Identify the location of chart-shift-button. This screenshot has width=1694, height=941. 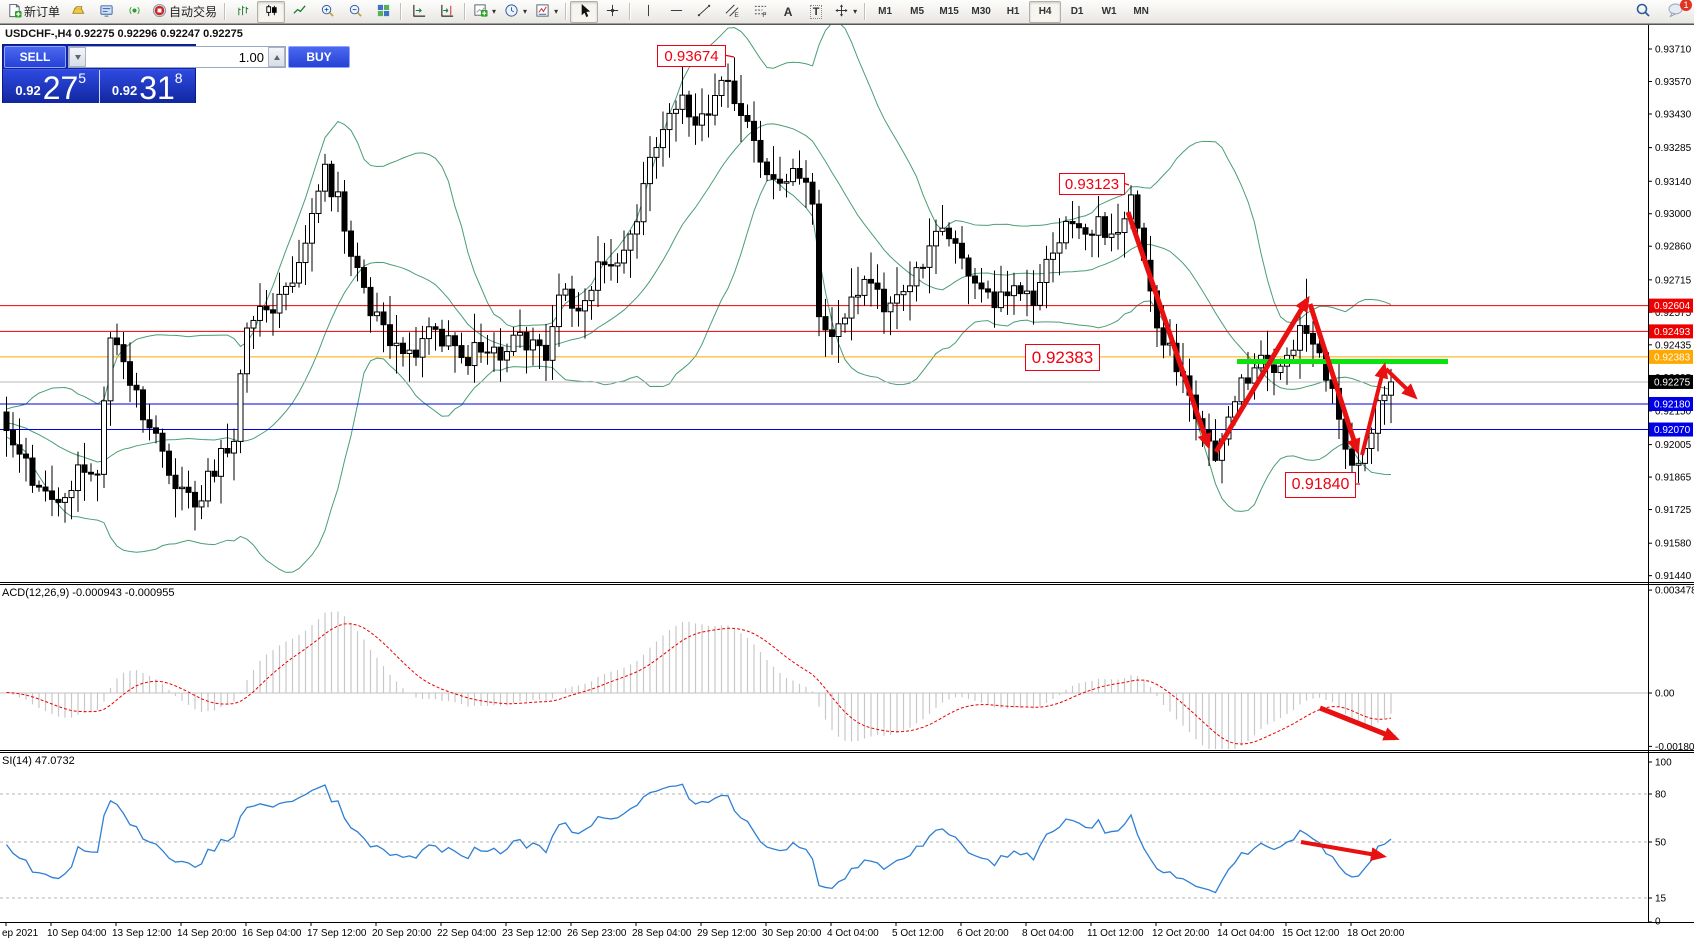
(447, 12).